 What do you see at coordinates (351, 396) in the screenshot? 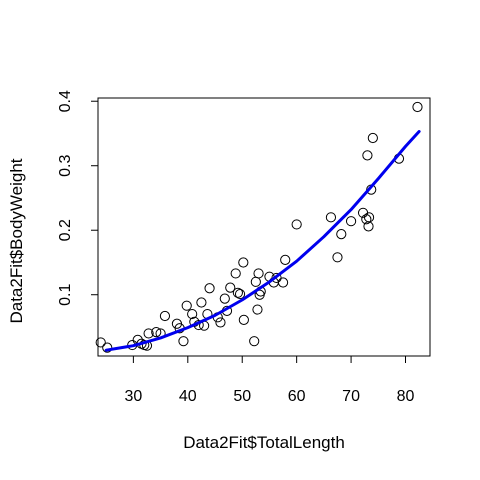
I see `x-tick-label-4: 70` at bounding box center [351, 396].